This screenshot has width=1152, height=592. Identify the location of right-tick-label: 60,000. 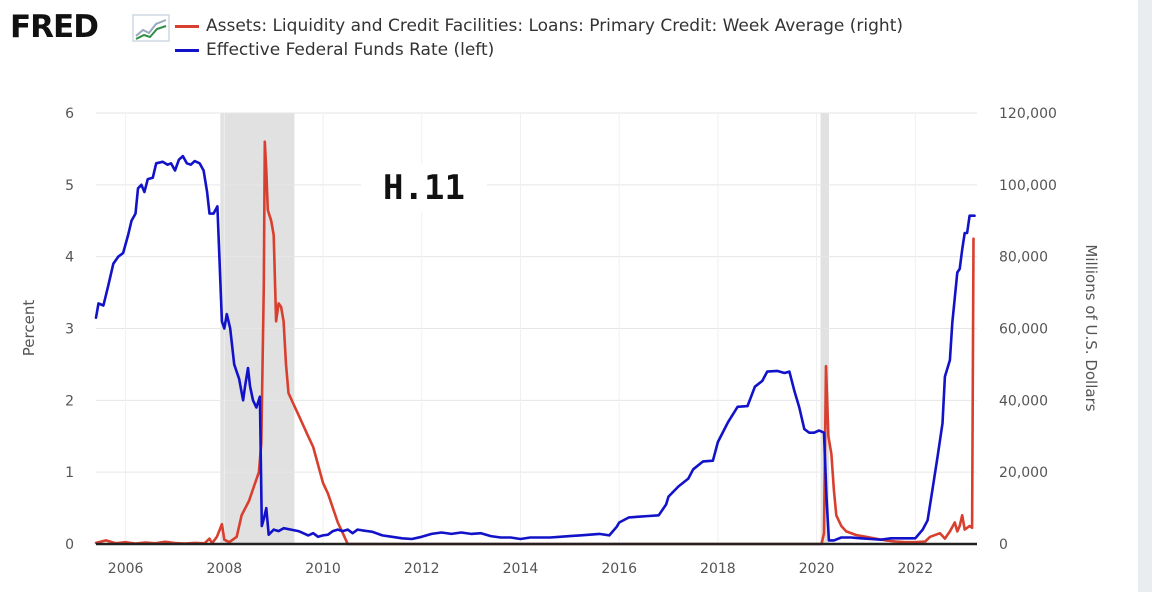
(1023, 330).